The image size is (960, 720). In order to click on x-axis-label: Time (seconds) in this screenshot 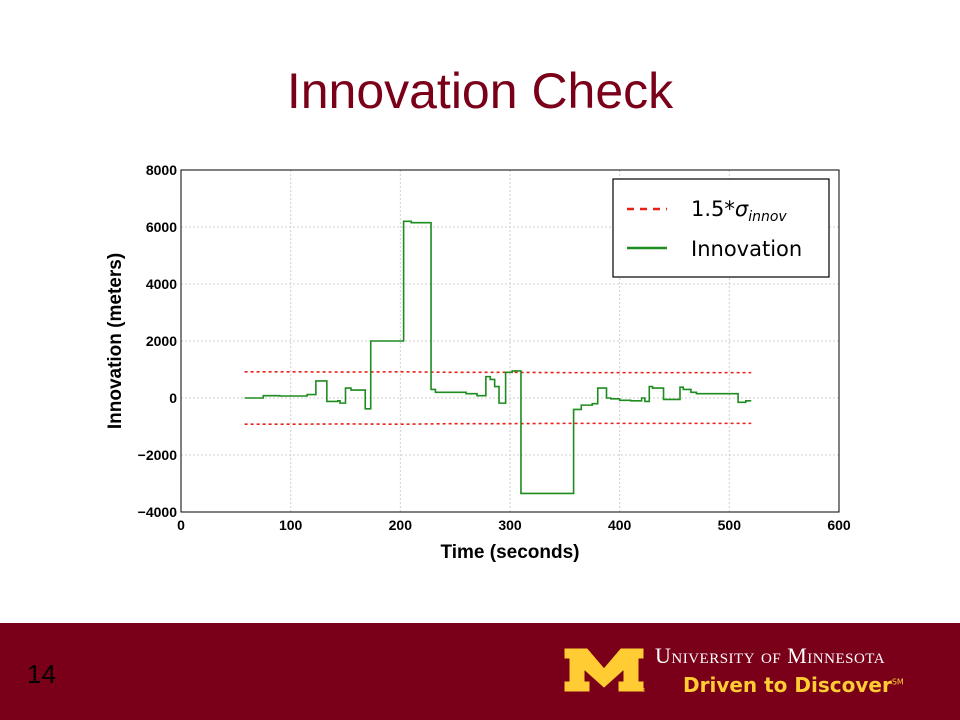, I will do `click(509, 552)`.